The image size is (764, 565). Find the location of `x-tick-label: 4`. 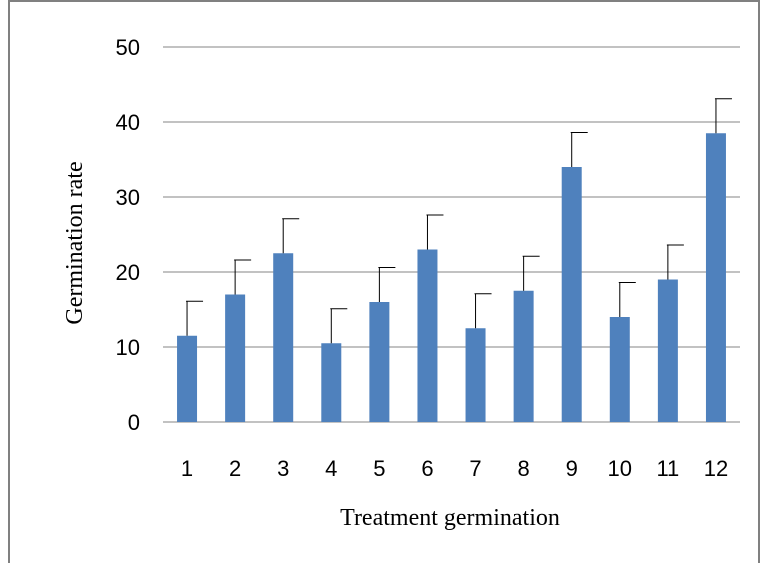

x-tick-label: 4 is located at coordinates (331, 468).